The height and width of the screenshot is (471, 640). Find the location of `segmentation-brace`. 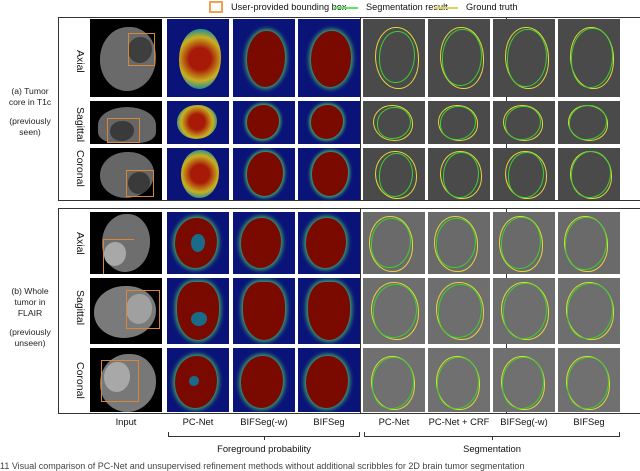

segmentation-brace is located at coordinates (492, 434).